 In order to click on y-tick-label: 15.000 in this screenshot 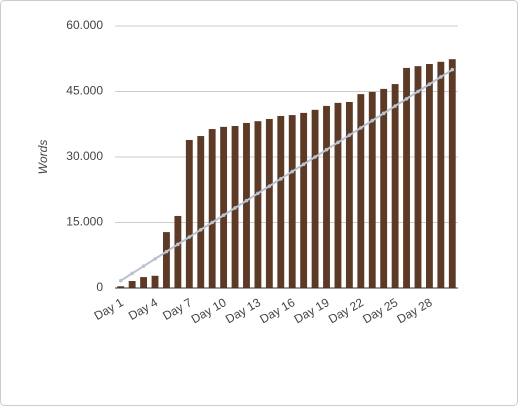, I will do `click(84, 222)`.